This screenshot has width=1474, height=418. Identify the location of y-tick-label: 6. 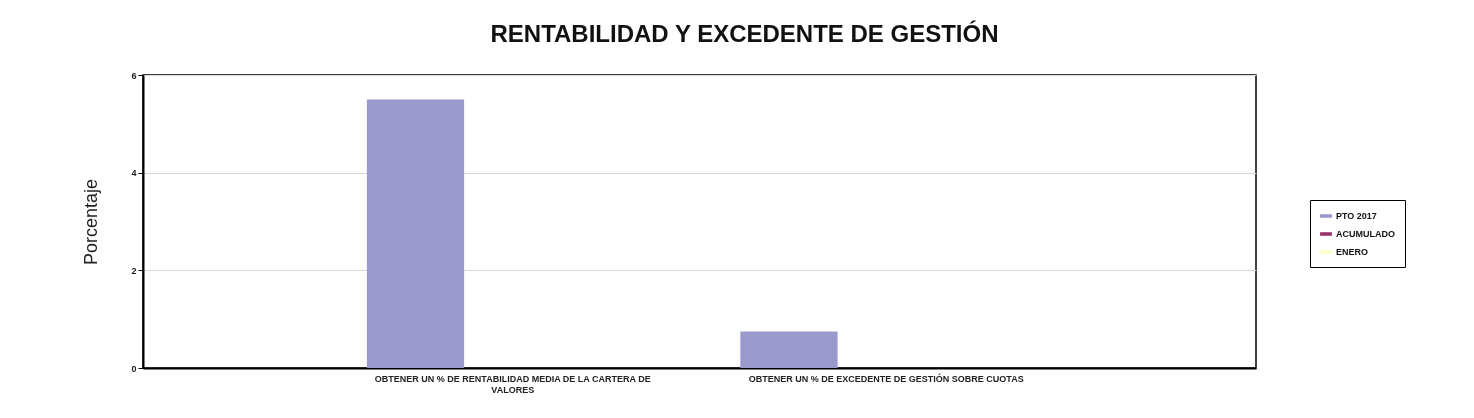
(134, 75).